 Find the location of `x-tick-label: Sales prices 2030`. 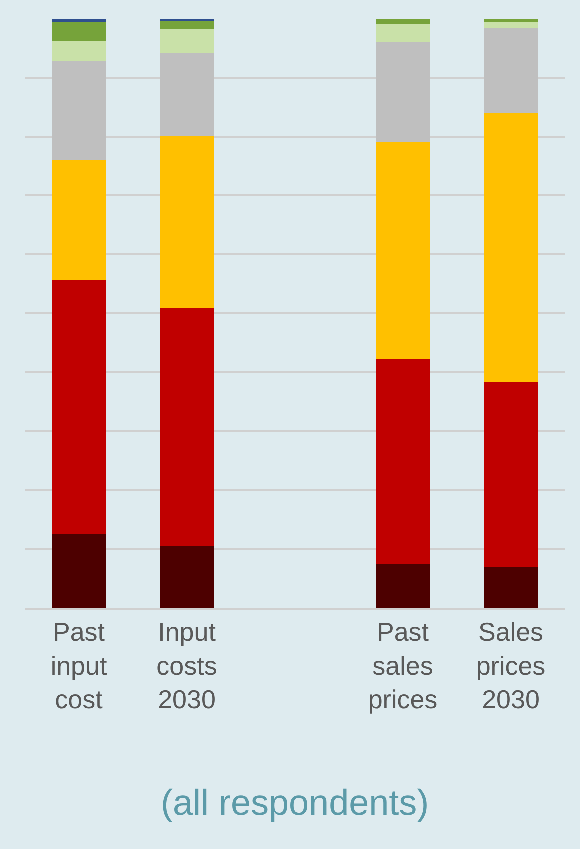

x-tick-label: Sales prices 2030 is located at coordinates (511, 665).